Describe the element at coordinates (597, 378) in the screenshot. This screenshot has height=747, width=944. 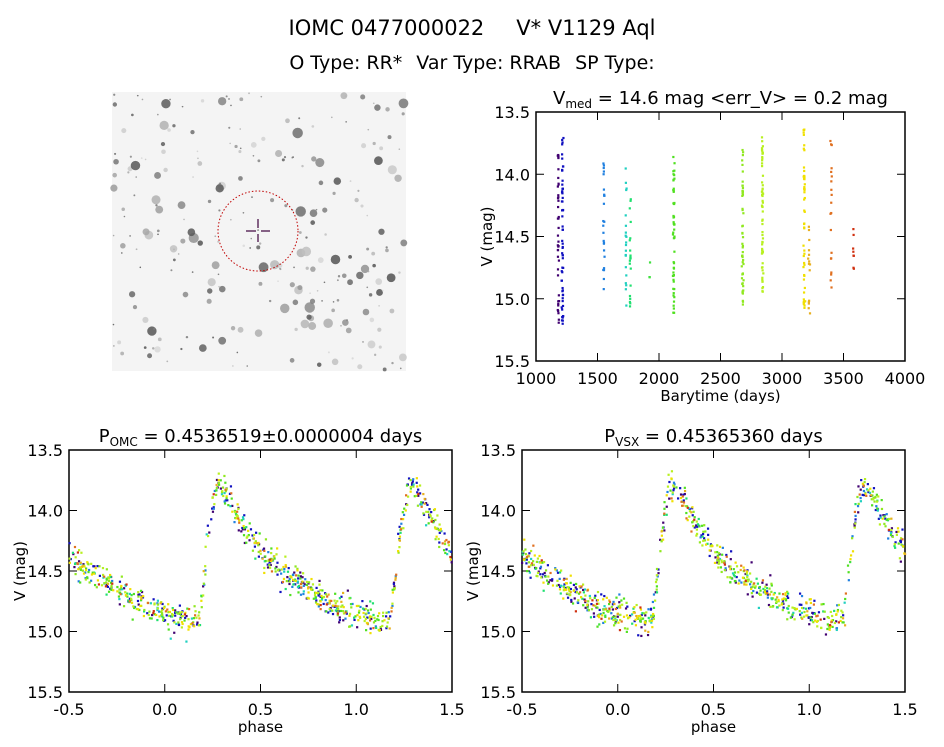
I see `x-tick-label: 1500` at that location.